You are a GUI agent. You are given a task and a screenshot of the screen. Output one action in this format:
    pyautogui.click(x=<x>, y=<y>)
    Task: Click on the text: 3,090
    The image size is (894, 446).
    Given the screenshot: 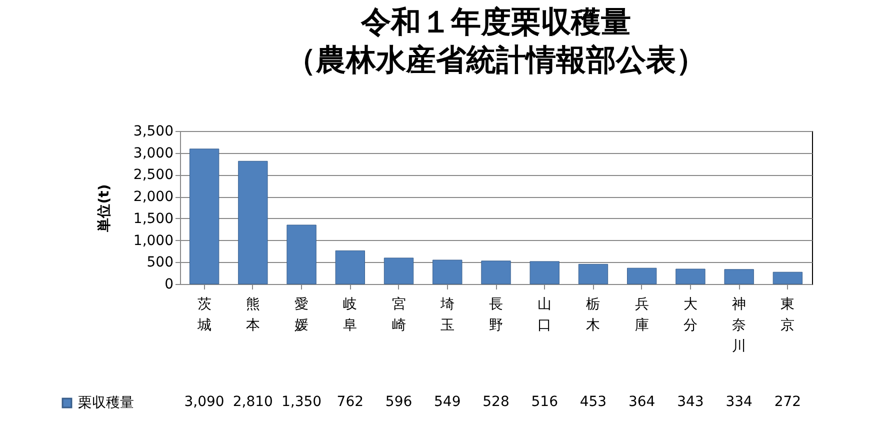 What is the action you would take?
    pyautogui.click(x=204, y=402)
    